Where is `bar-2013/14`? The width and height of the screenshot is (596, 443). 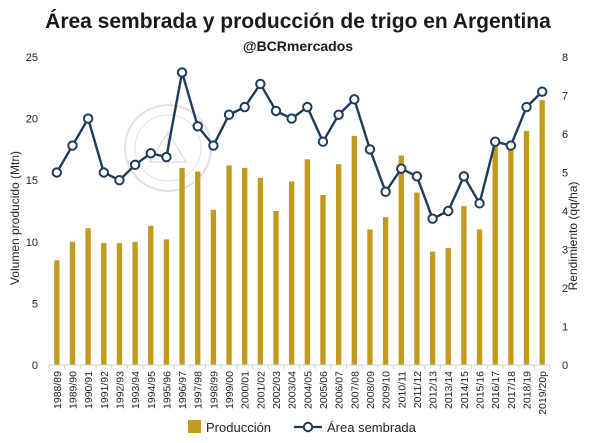
bar-2013/14 is located at coordinates (448, 306).